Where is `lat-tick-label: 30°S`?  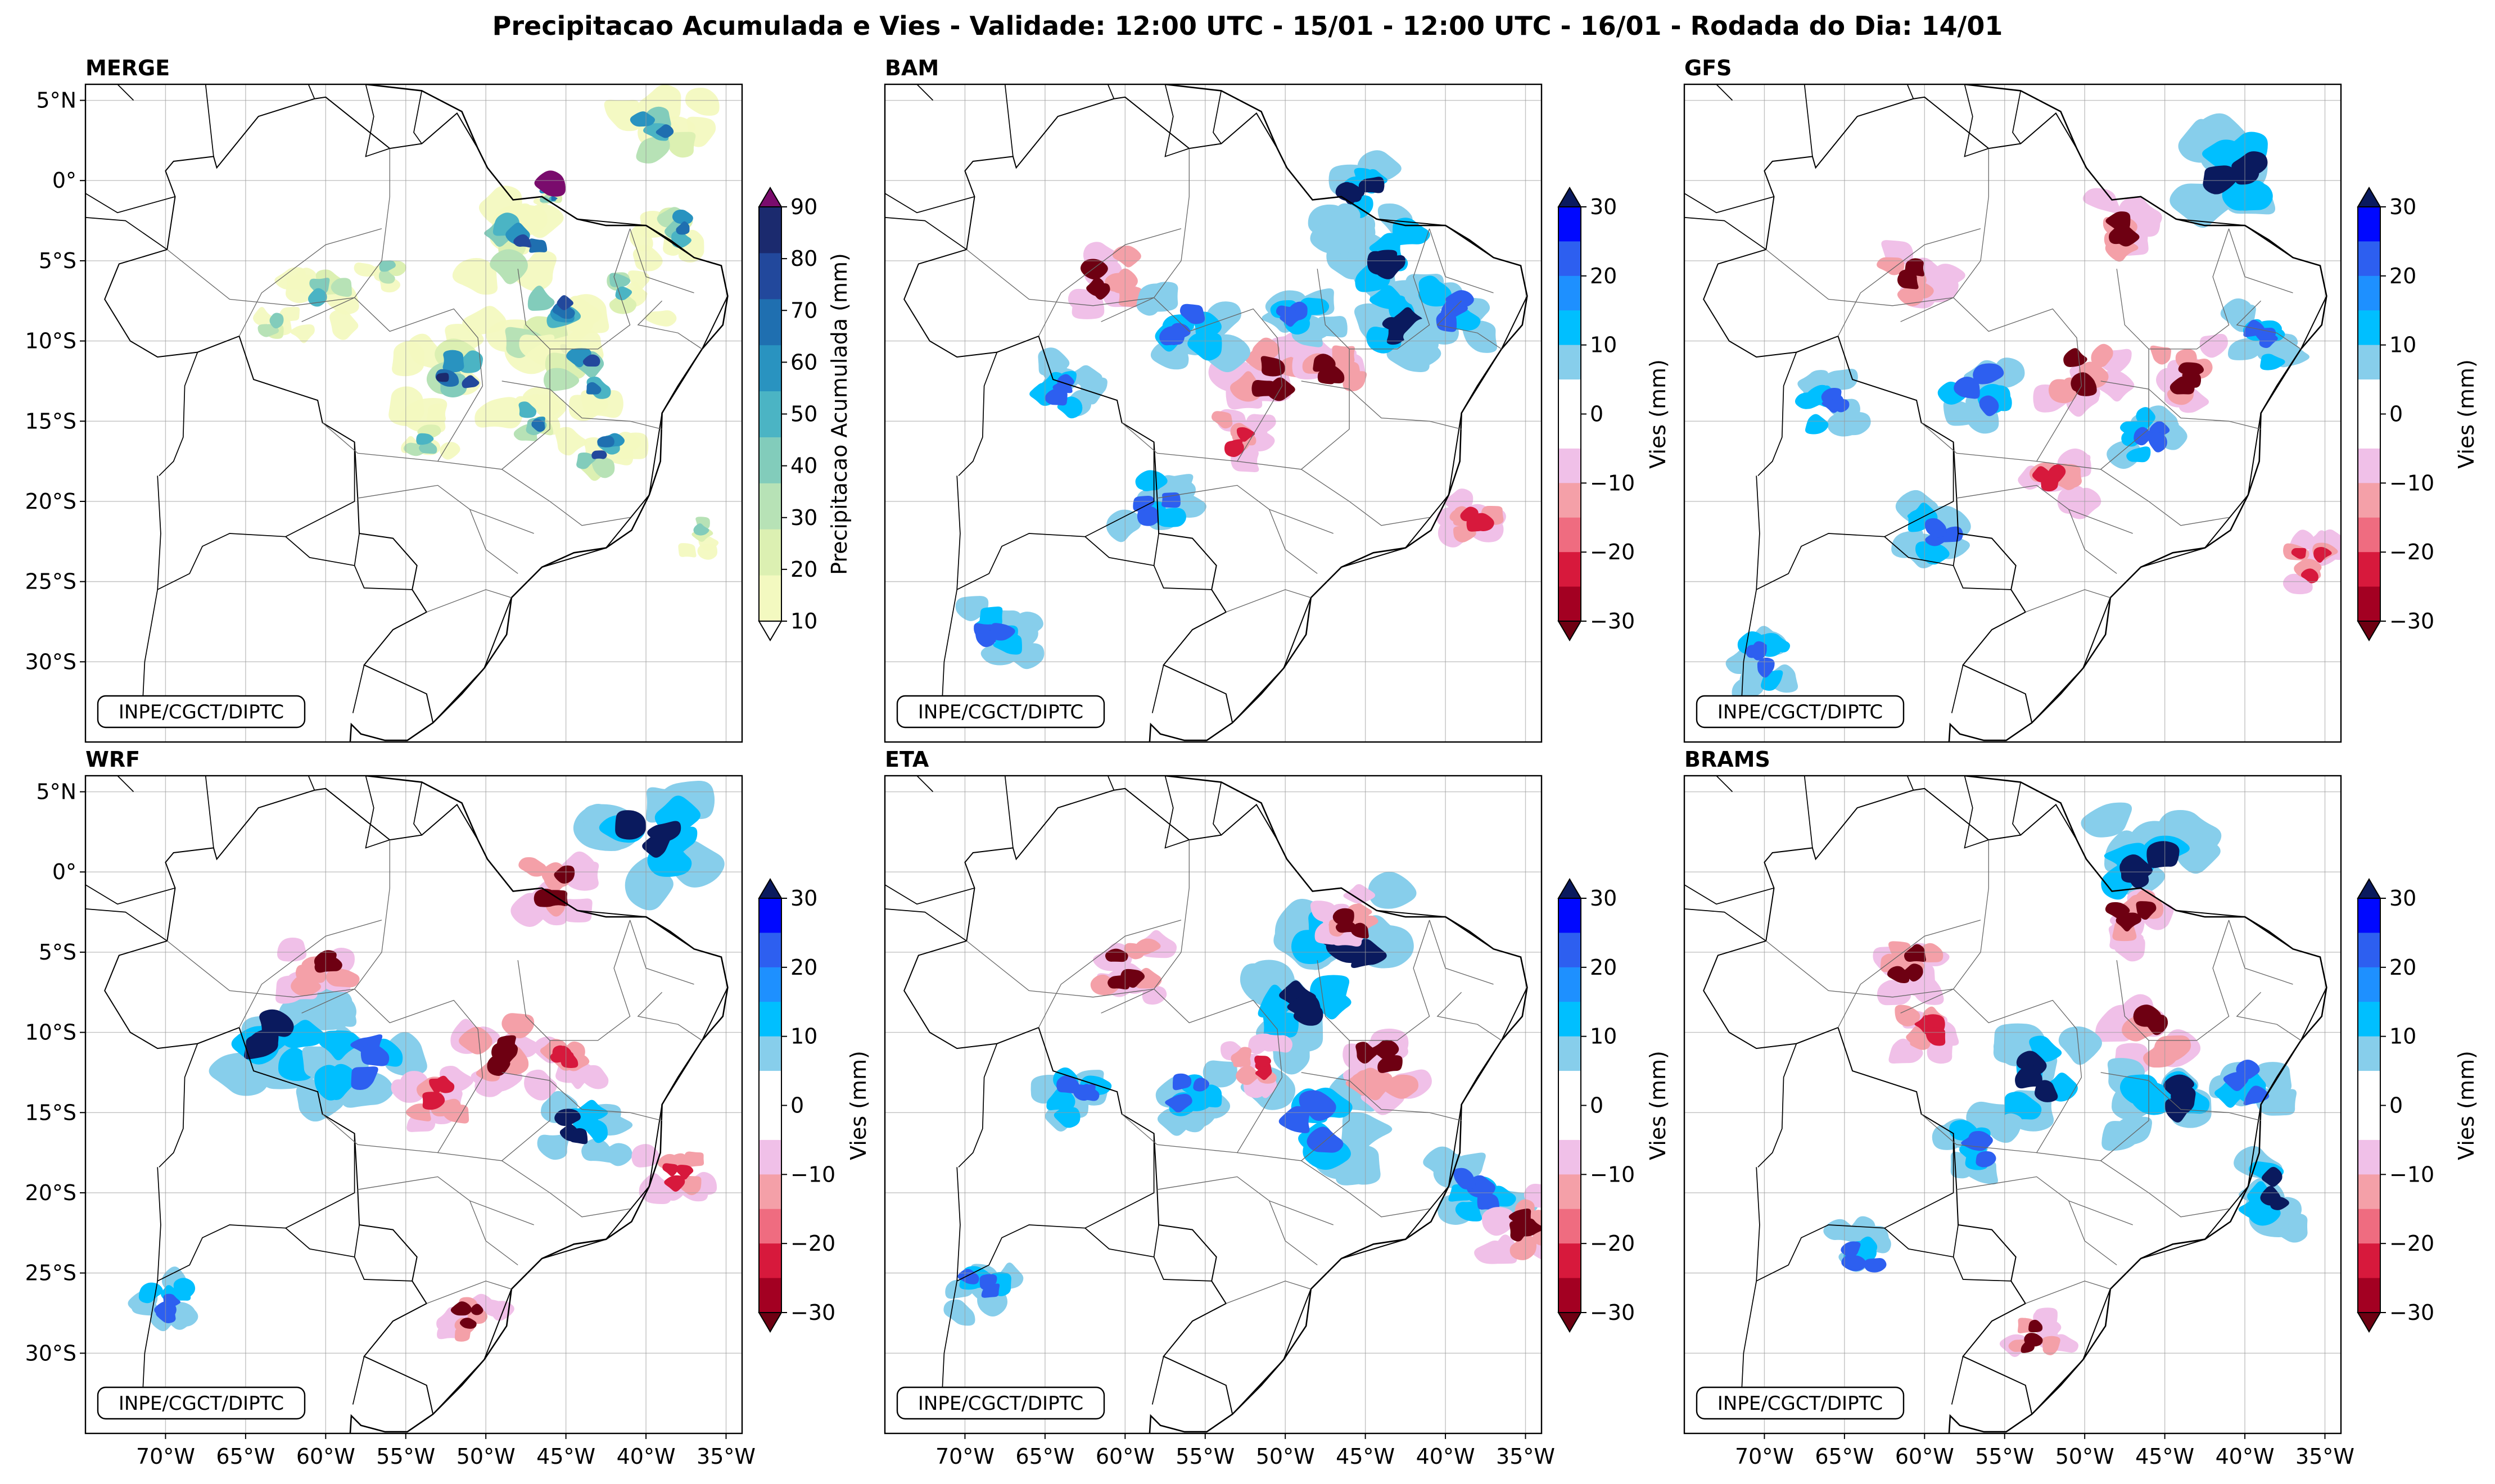 lat-tick-label: 30°S is located at coordinates (50, 661).